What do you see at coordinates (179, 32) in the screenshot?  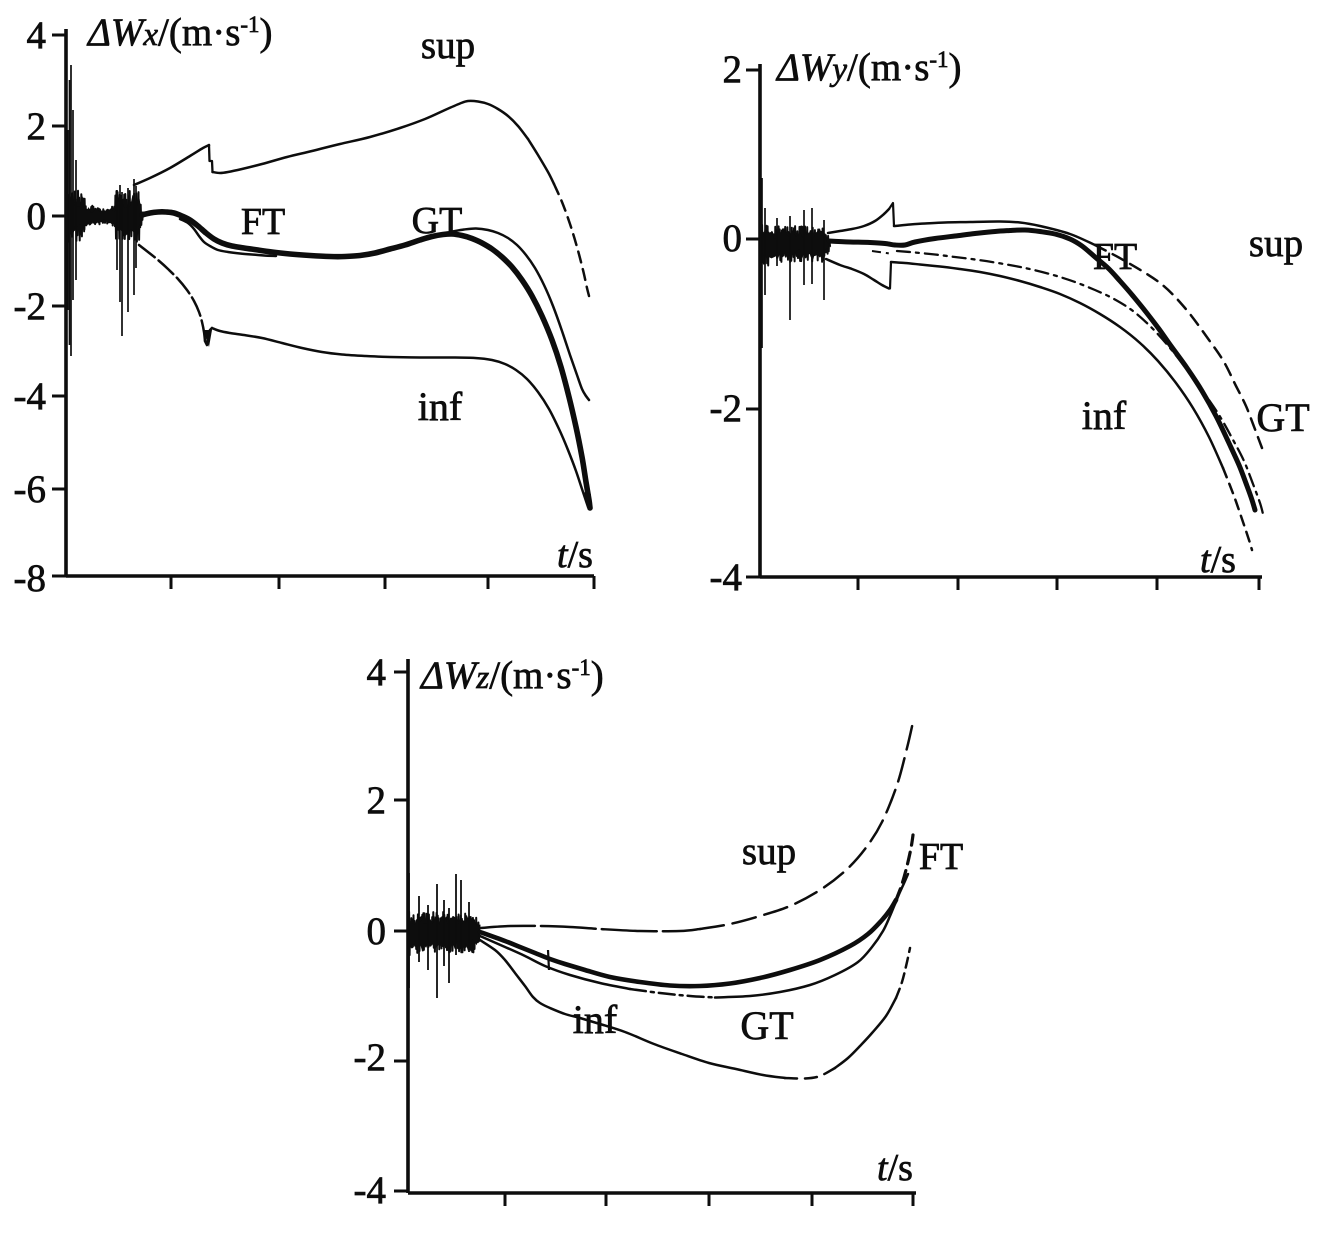 I see `svg-text: ΔWx/(m·s-1)` at bounding box center [179, 32].